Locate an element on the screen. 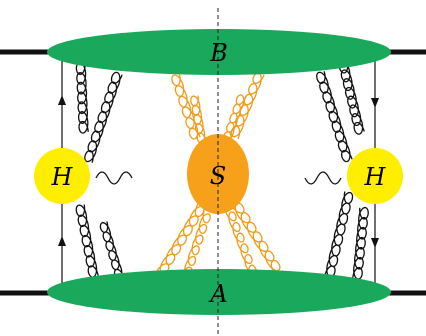  top-blob-label: B is located at coordinates (218, 53).